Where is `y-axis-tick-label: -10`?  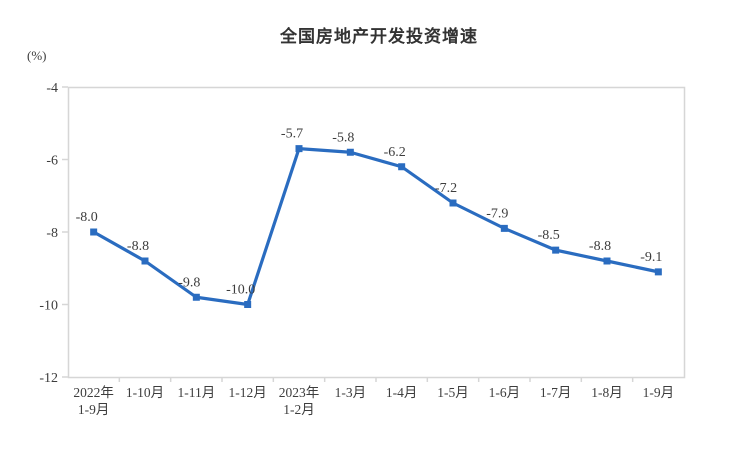
y-axis-tick-label: -10 is located at coordinates (48, 306).